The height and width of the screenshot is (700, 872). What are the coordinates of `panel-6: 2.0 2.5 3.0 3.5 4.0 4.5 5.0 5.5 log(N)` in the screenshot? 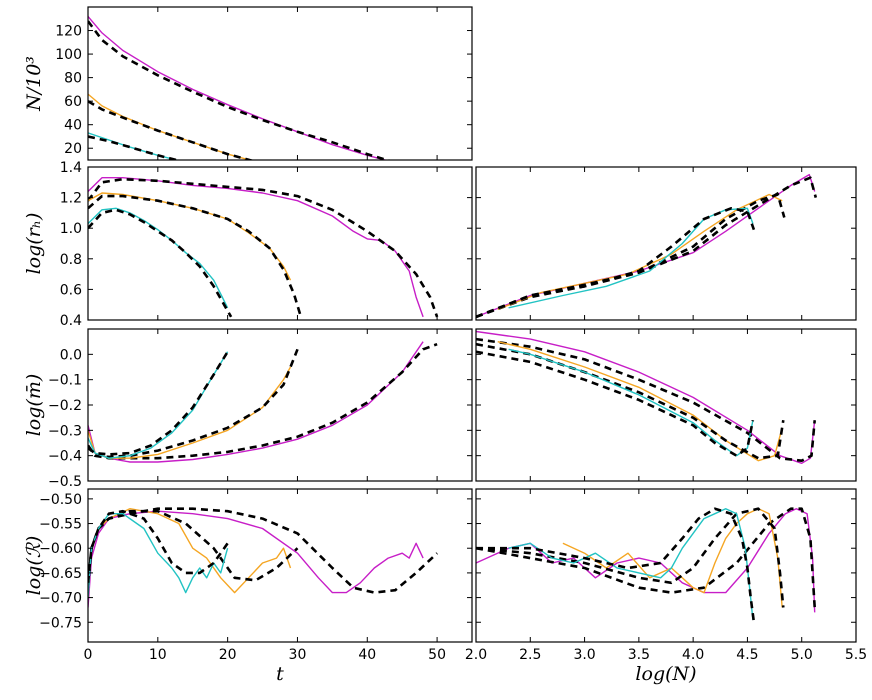 It's located at (666, 586).